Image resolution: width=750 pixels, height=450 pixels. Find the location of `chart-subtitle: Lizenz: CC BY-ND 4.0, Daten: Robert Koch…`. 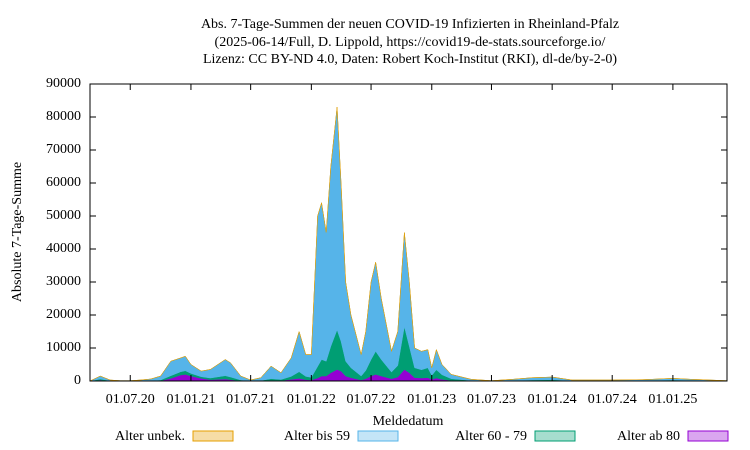

chart-subtitle: Lizenz: CC BY-ND 4.0, Daten: Robert Koch… is located at coordinates (410, 59).